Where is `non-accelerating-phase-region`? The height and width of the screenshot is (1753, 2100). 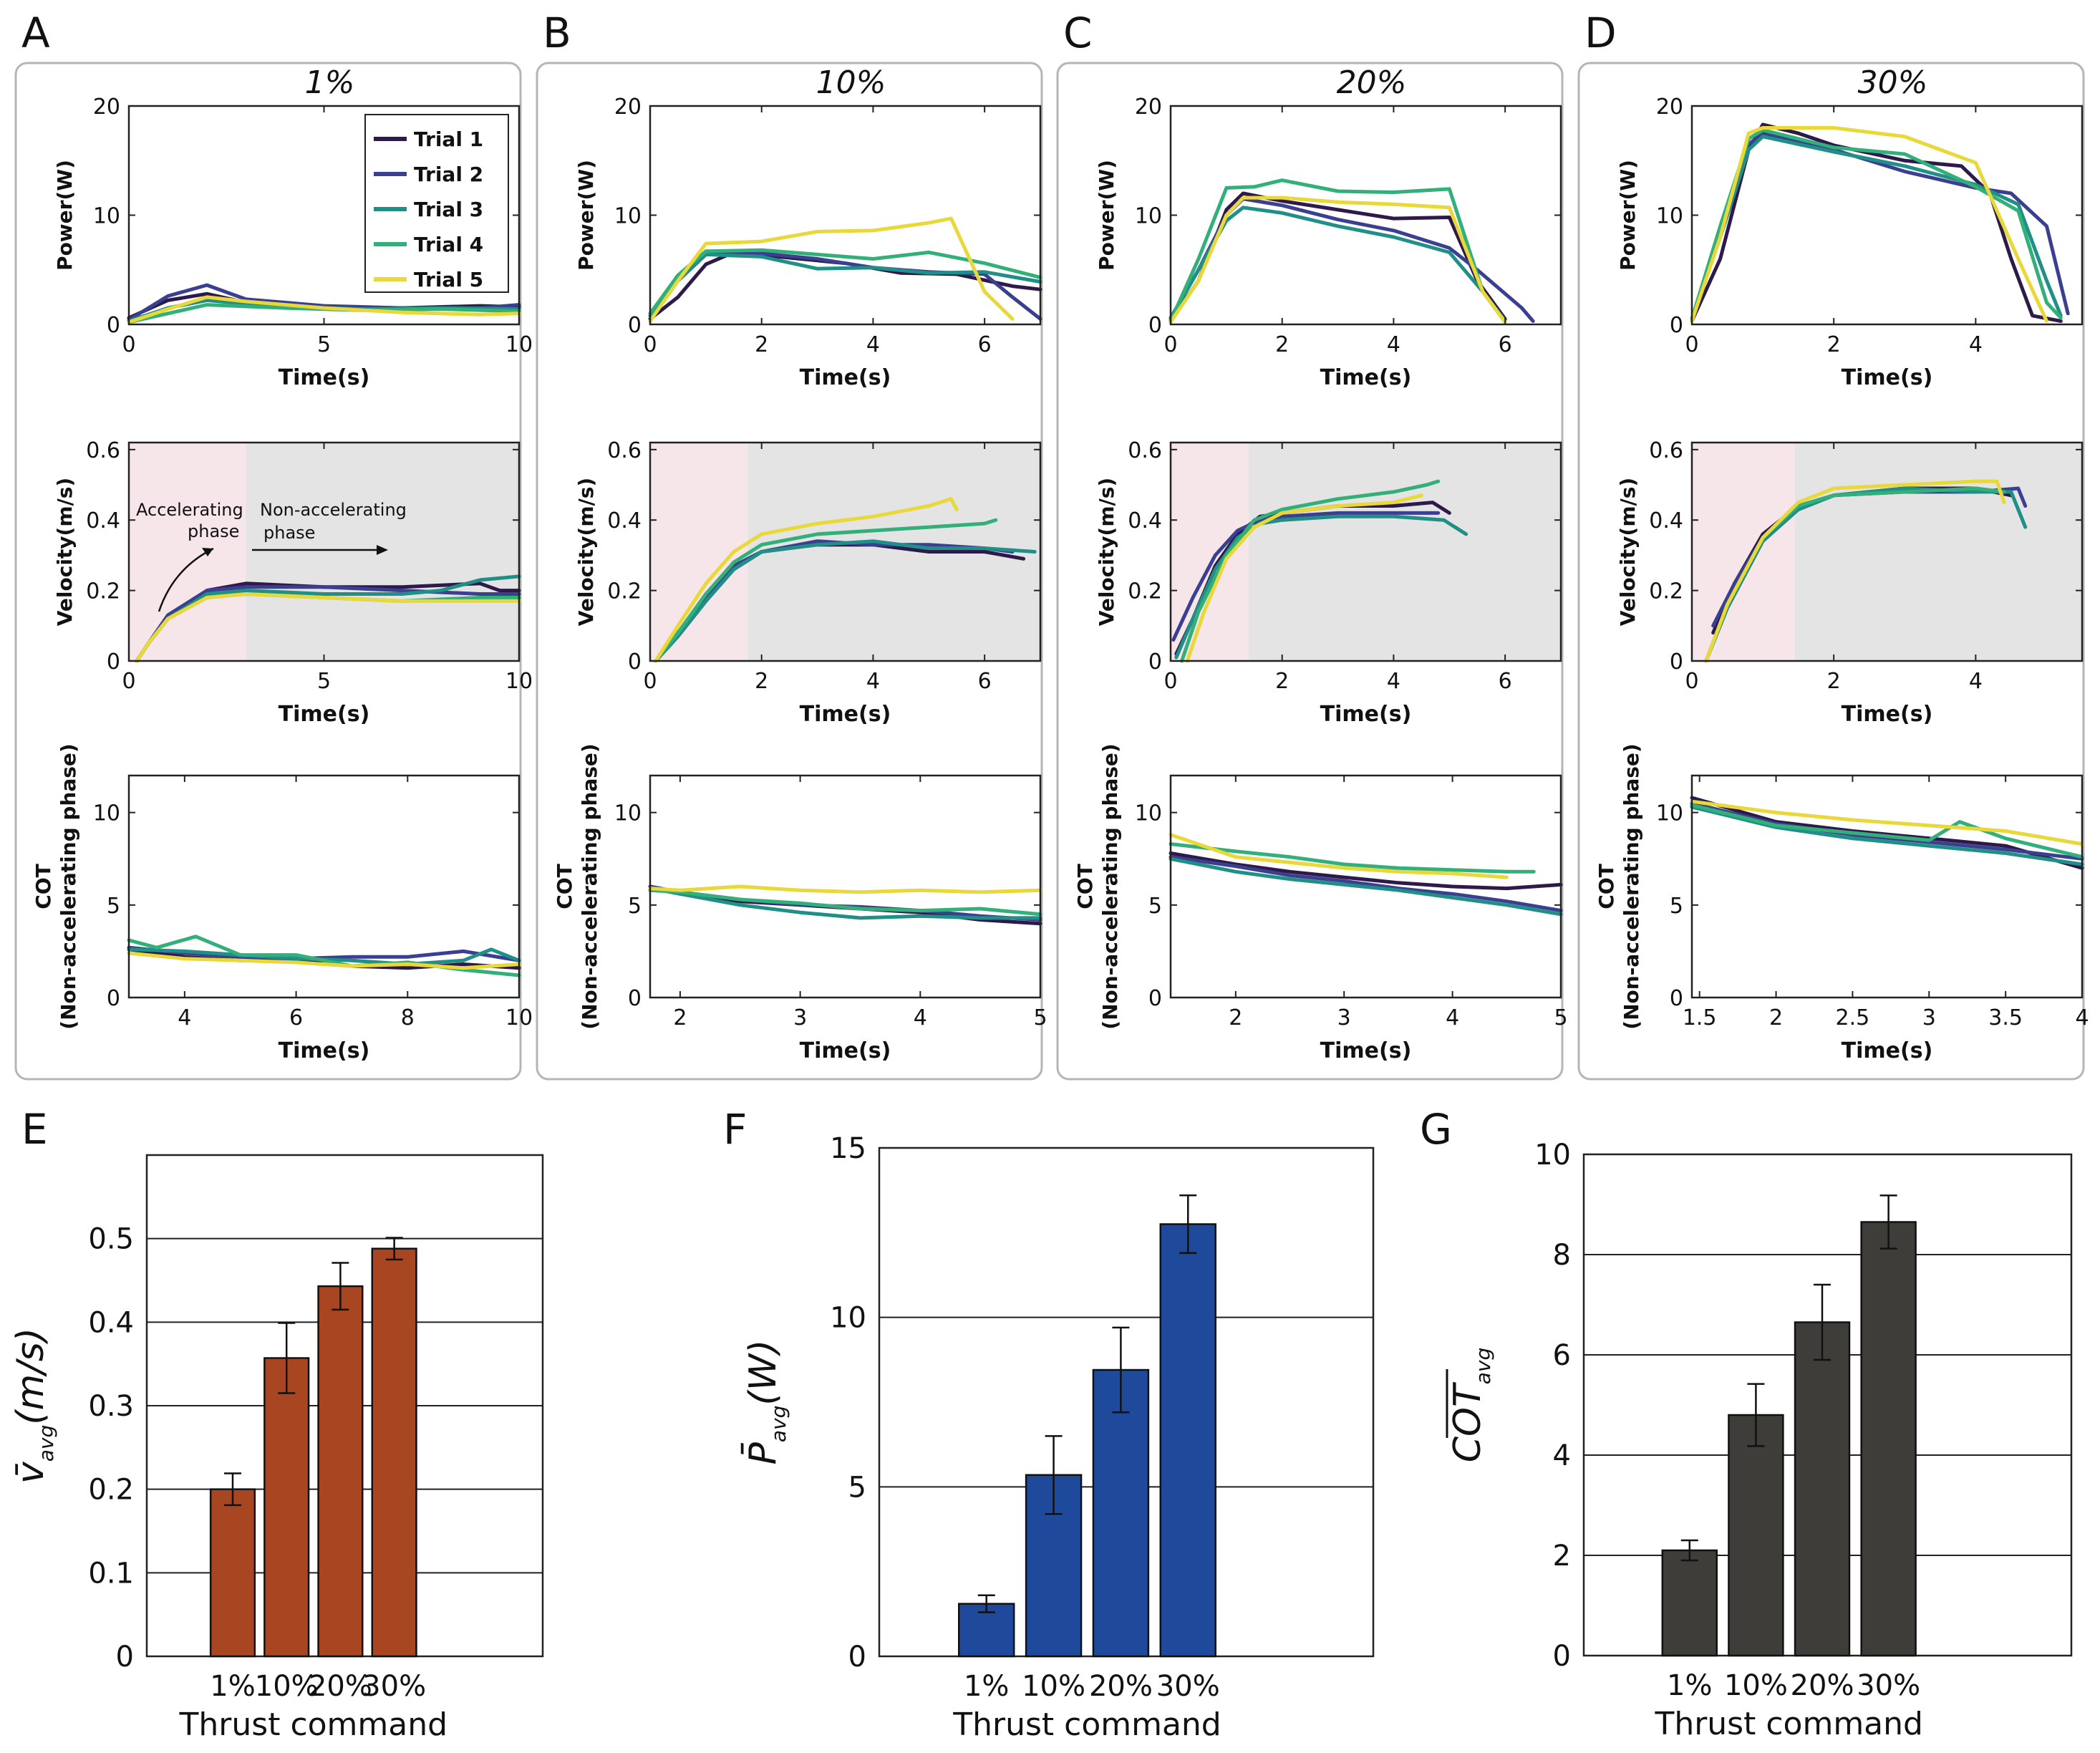 non-accelerating-phase-region is located at coordinates (1405, 552).